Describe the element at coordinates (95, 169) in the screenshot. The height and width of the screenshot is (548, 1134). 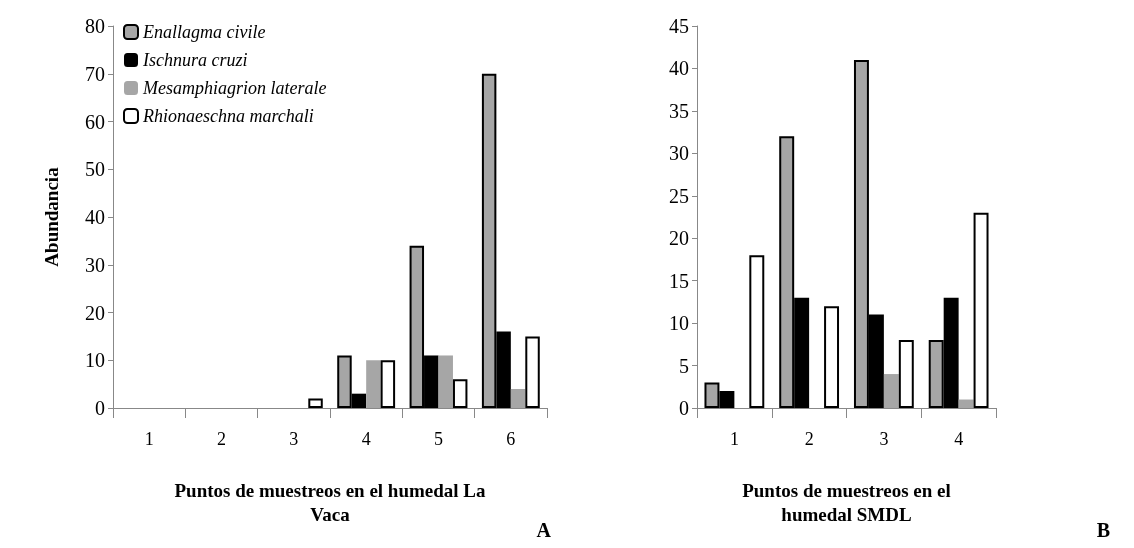
I see `y-tick-label: 50` at that location.